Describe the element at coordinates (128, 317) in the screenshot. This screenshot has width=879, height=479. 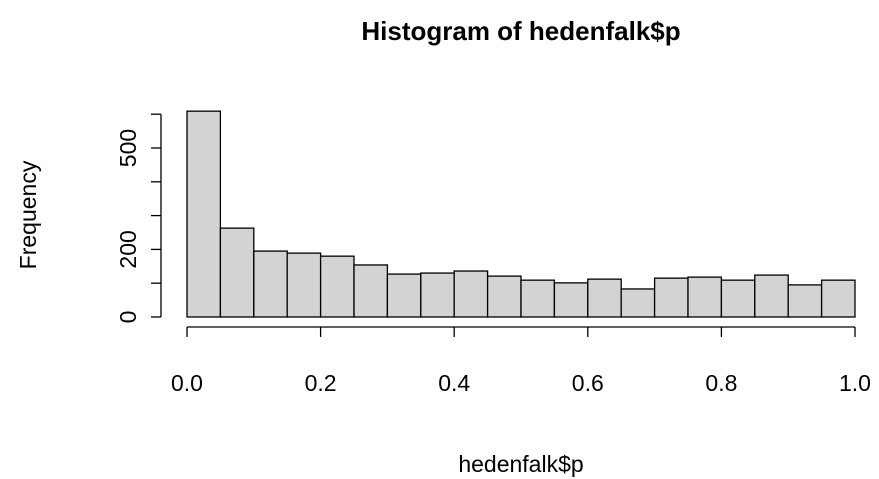
I see `y-tick-label: 0` at that location.